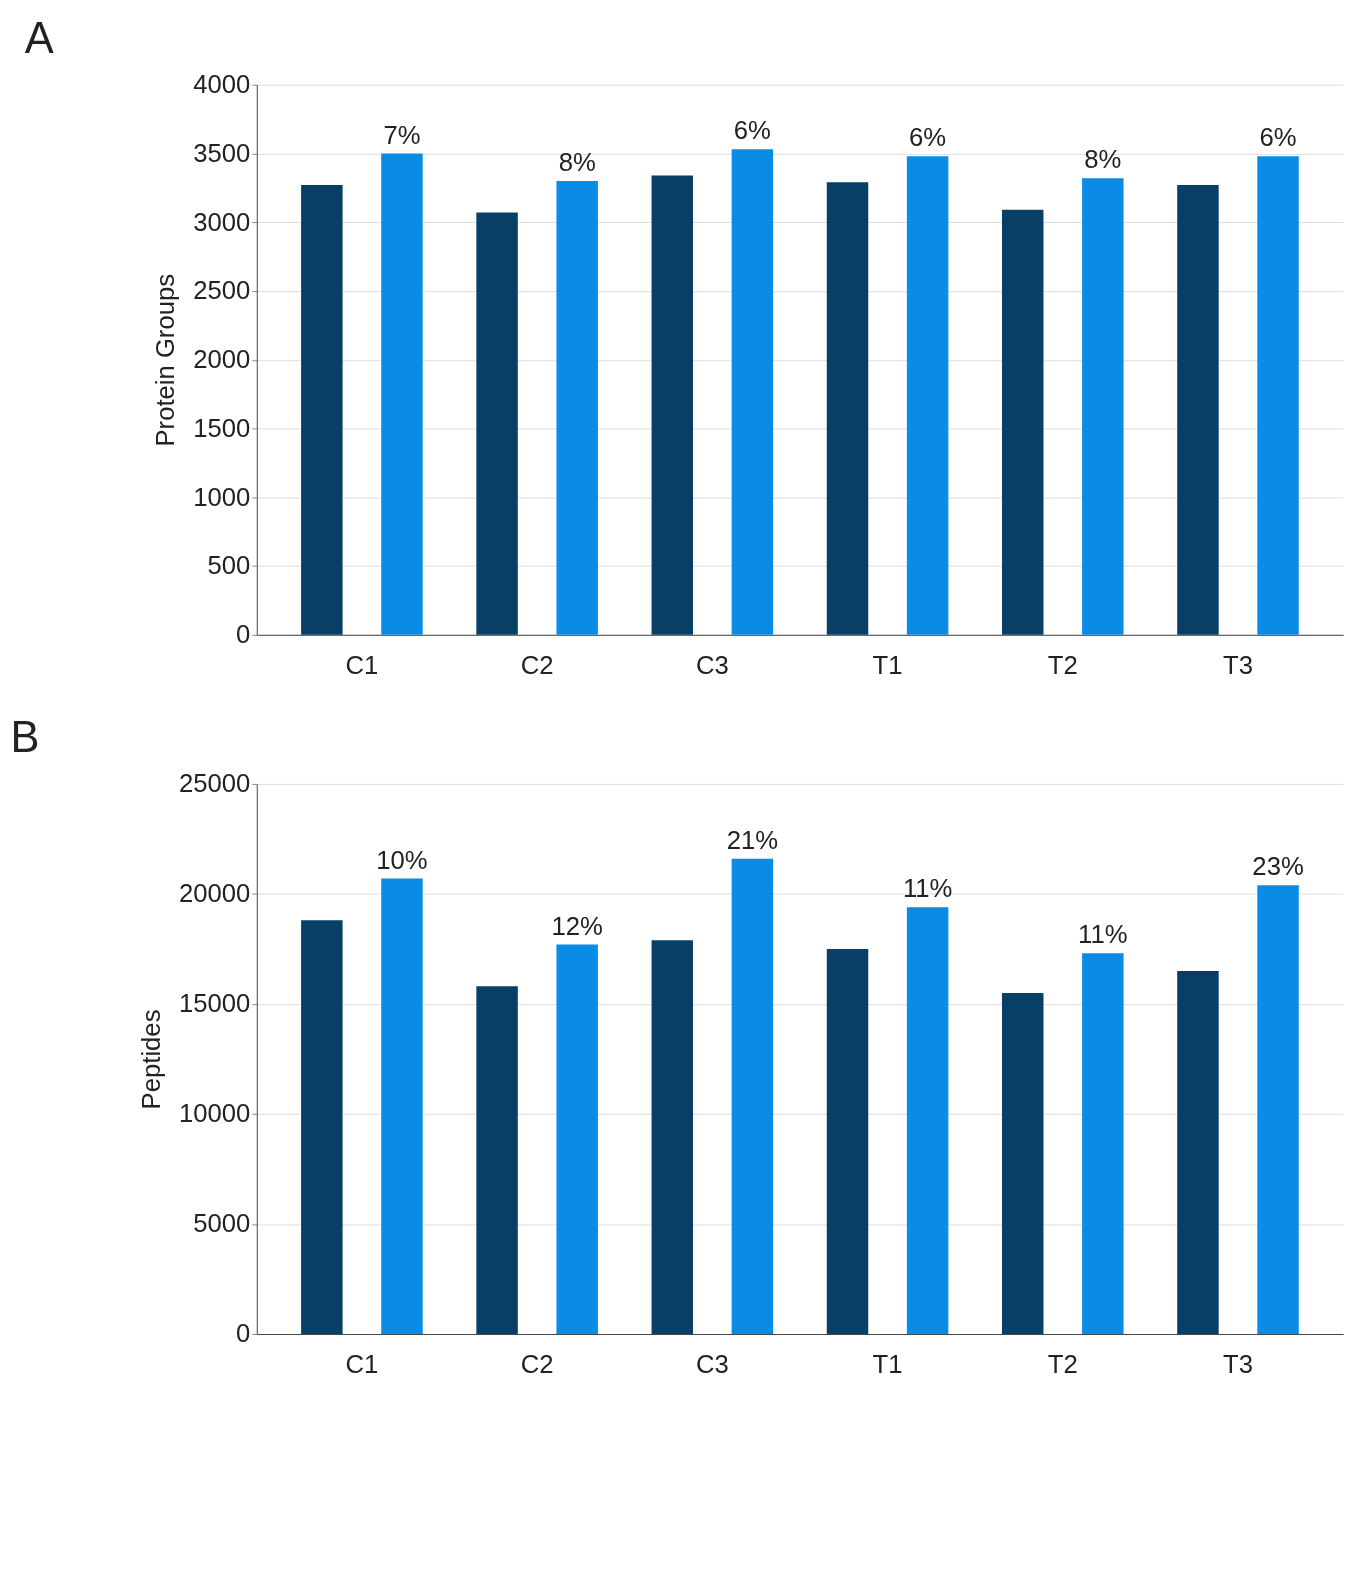  What do you see at coordinates (222, 427) in the screenshot?
I see `y-tick-label: 1500` at bounding box center [222, 427].